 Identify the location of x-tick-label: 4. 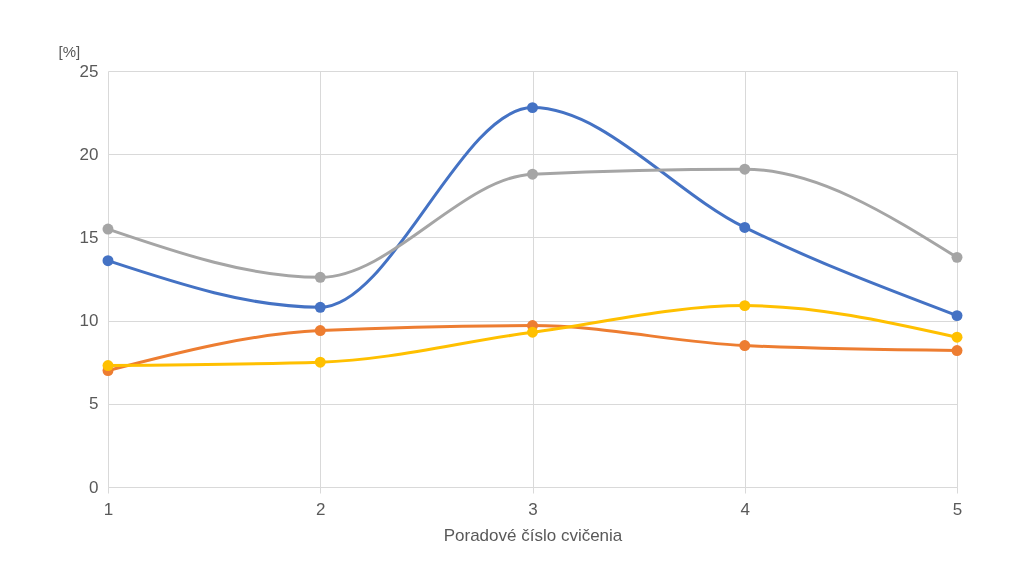
(745, 509).